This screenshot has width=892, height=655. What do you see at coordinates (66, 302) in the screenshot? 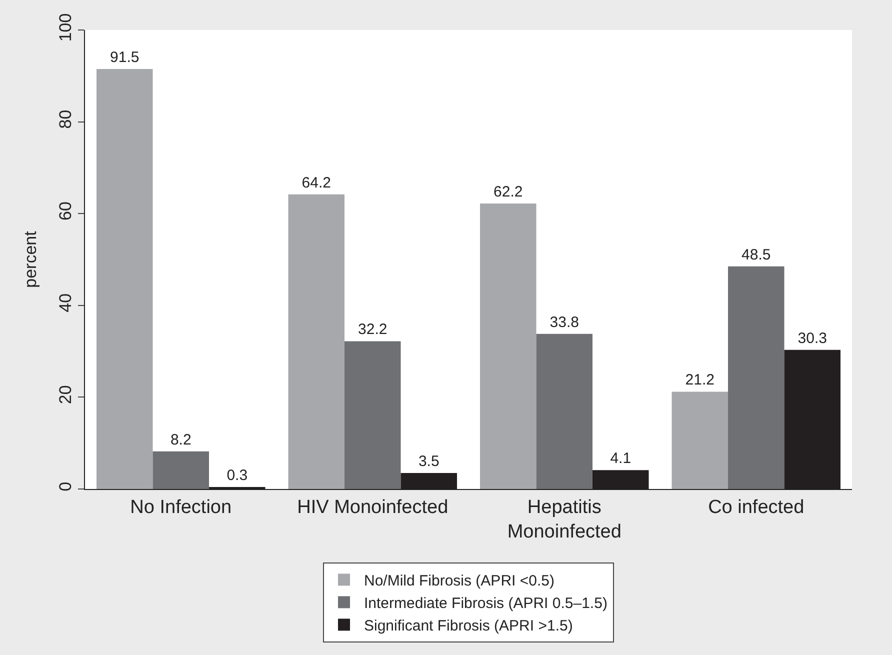
I see `y-tick-label: 40` at bounding box center [66, 302].